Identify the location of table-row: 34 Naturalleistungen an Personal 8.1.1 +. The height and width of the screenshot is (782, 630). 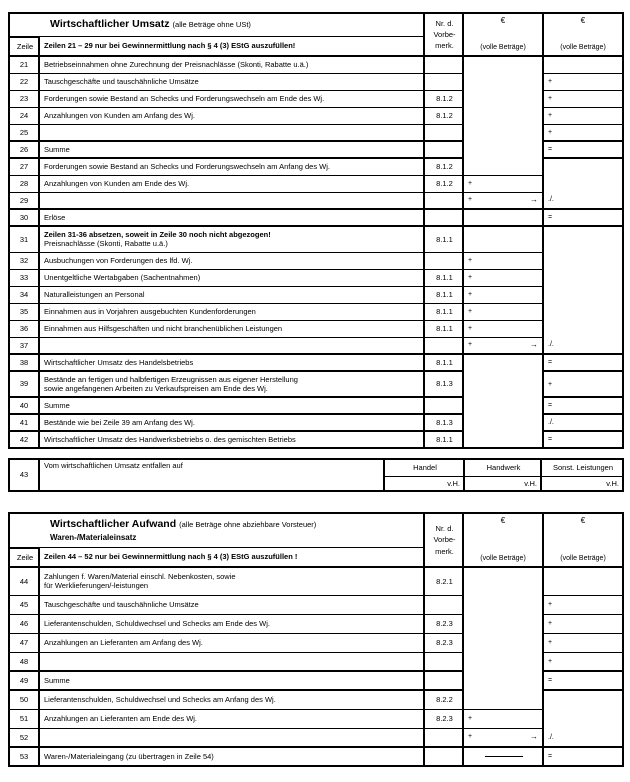
(315, 294).